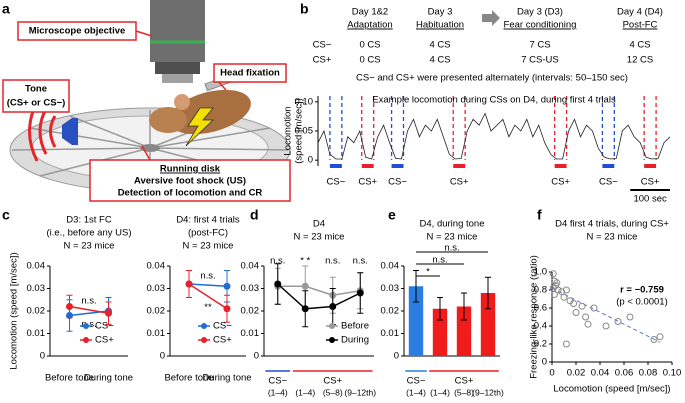  I want to click on cell: 7 CS, so click(539, 45).